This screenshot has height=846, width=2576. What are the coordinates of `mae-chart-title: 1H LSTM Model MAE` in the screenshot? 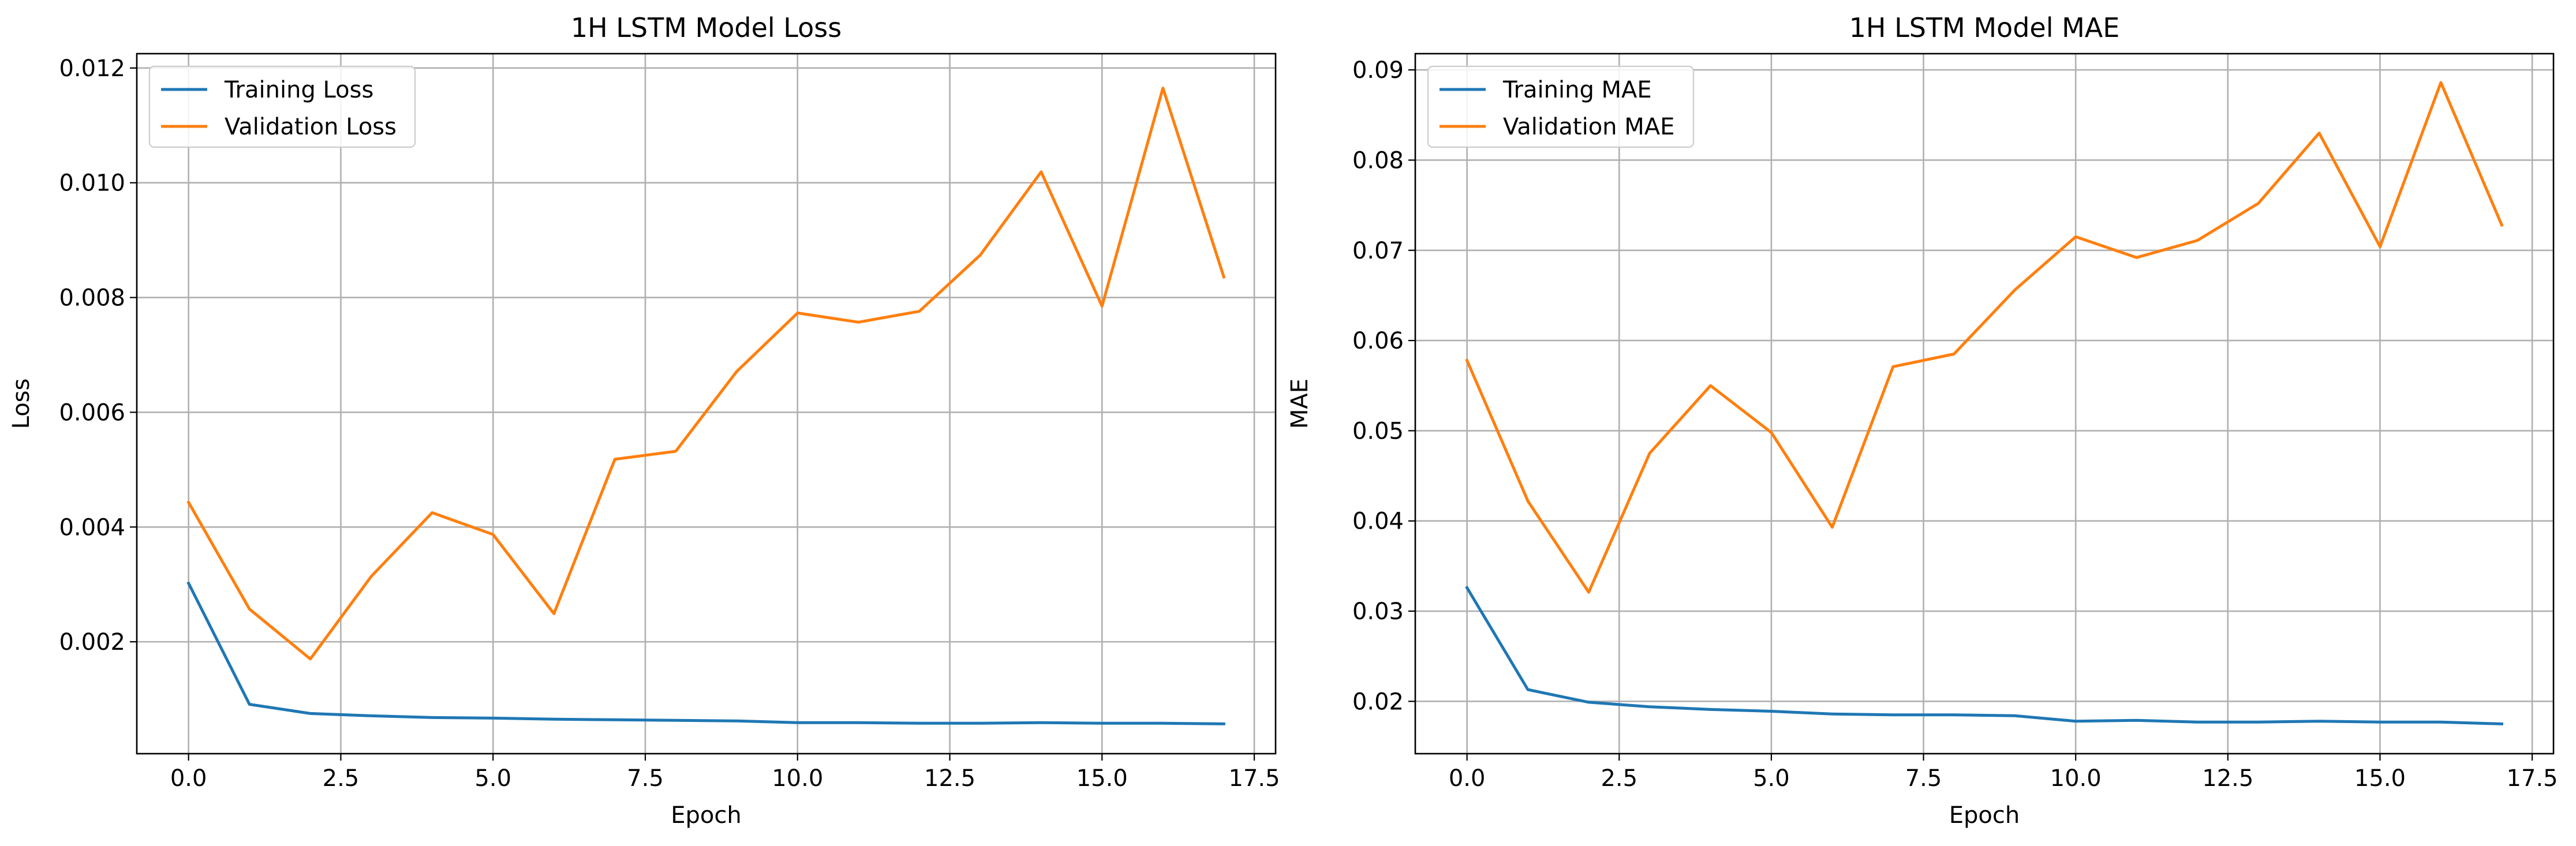 It's located at (1984, 27).